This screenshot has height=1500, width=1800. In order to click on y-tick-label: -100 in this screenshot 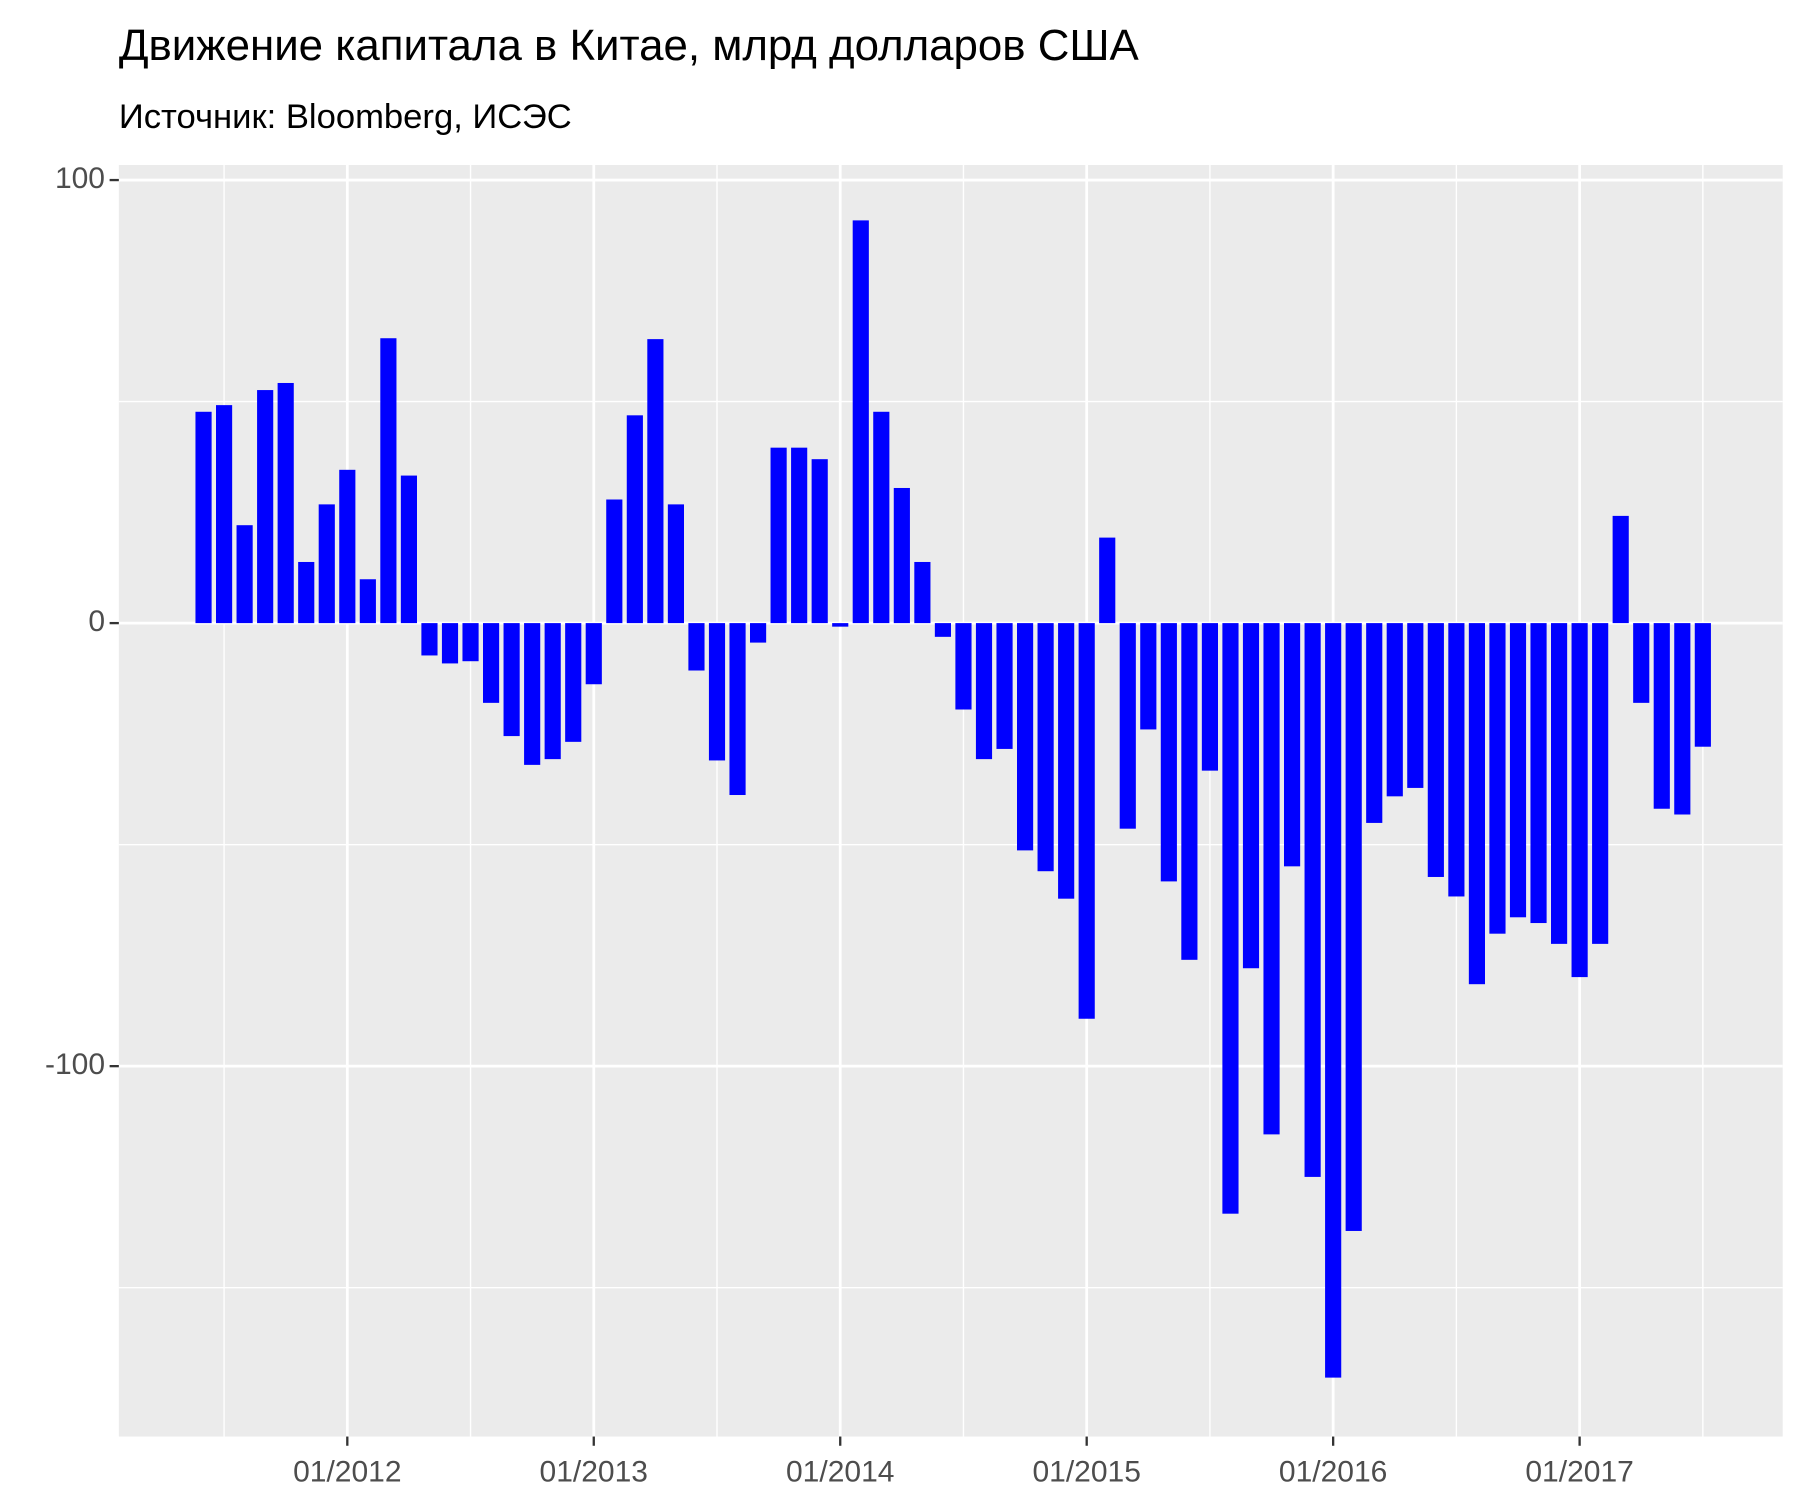, I will do `click(75, 1064)`.